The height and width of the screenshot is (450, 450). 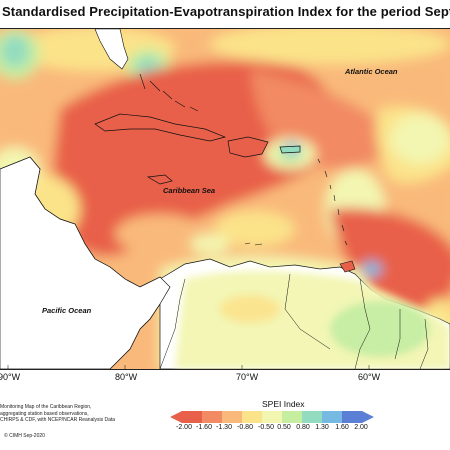 I want to click on credit-text: © CIMH Sep-2020, so click(x=24, y=436).